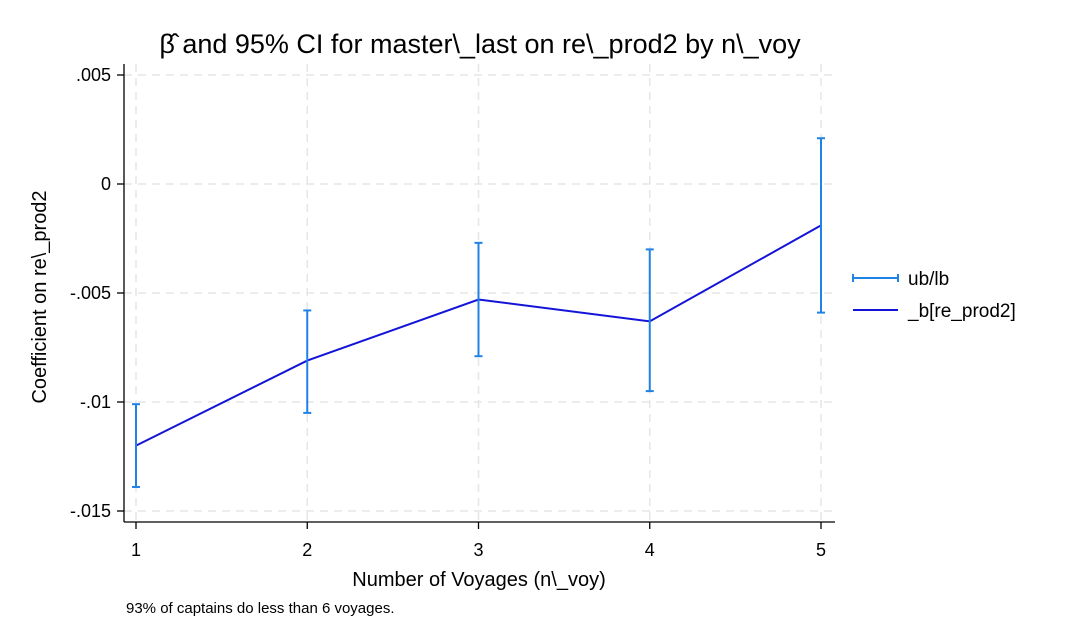 The width and height of the screenshot is (1071, 643). I want to click on y-tick-label-2: -.005, so click(90, 293).